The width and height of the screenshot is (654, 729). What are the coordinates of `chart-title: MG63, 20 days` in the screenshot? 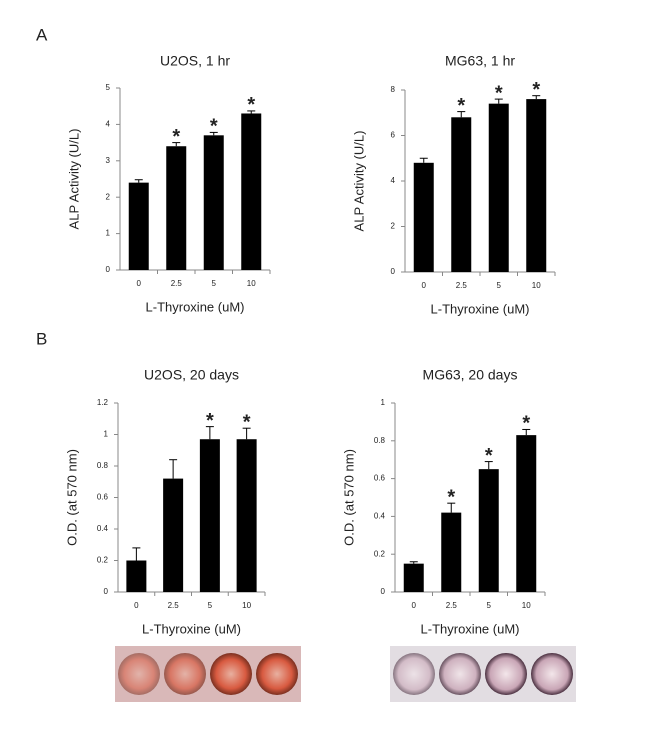 It's located at (470, 375).